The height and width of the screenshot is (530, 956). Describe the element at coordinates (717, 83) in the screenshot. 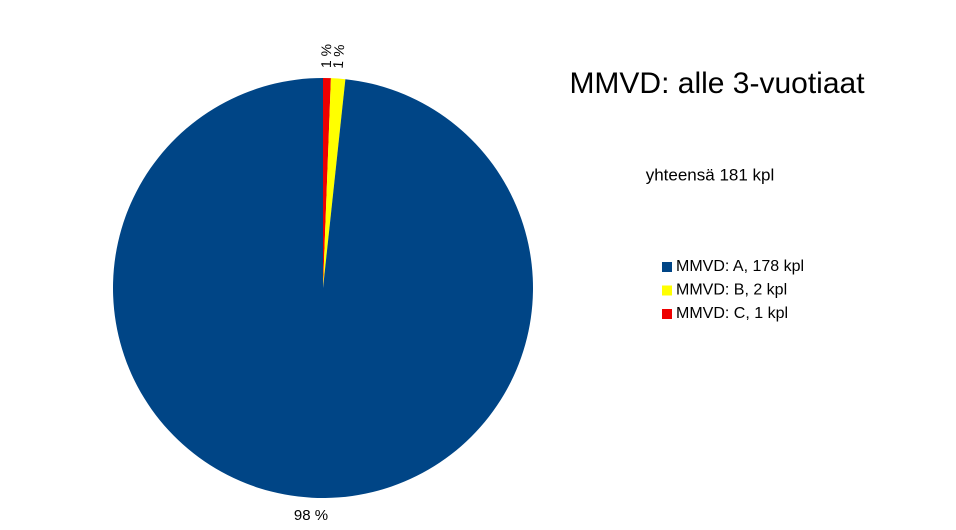

I see `chart-title: MMVD: alle 3-vuotiaat` at that location.